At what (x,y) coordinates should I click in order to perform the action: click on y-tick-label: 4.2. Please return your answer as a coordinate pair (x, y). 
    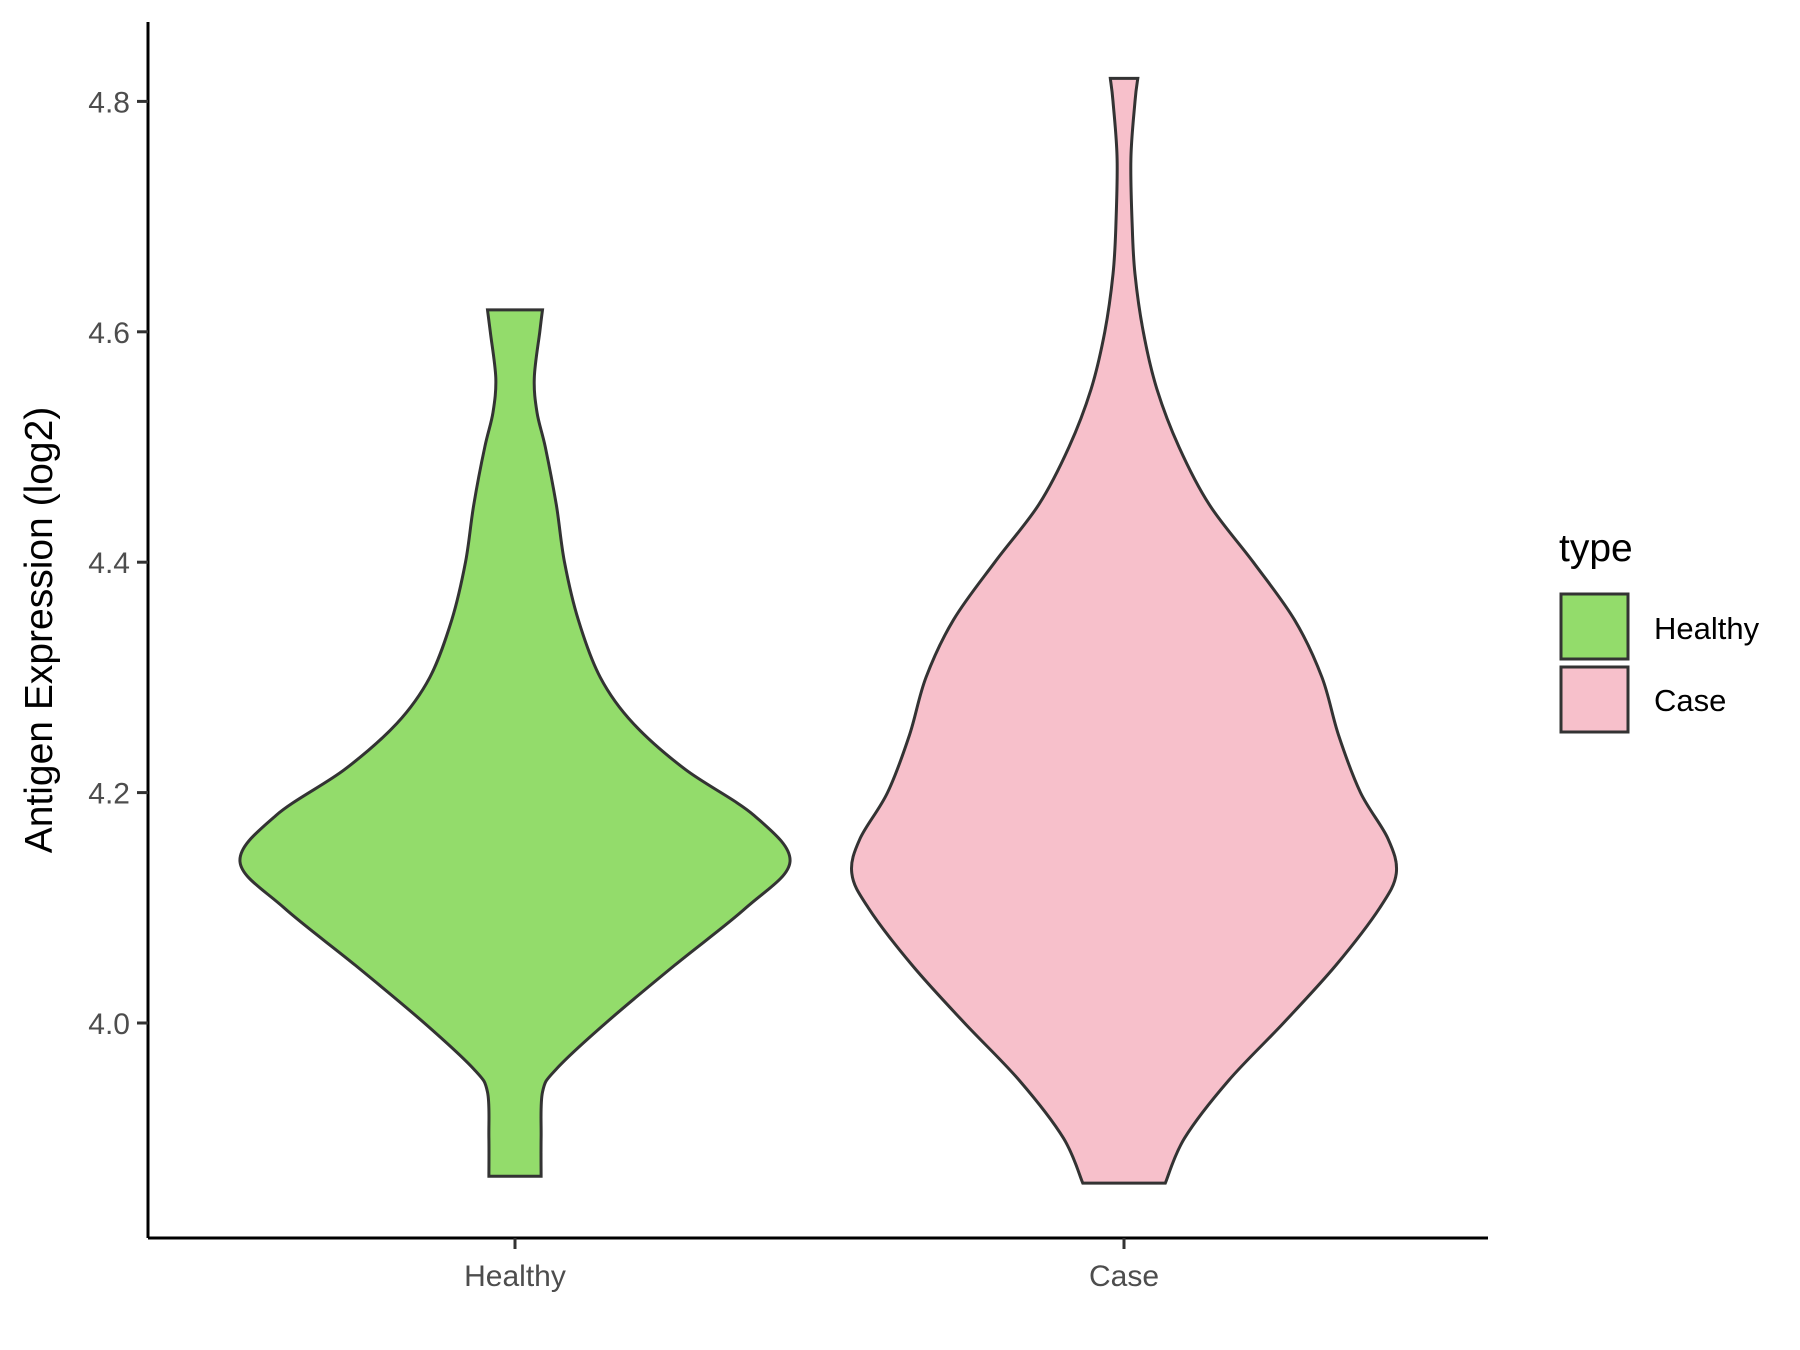
    Looking at the image, I should click on (109, 794).